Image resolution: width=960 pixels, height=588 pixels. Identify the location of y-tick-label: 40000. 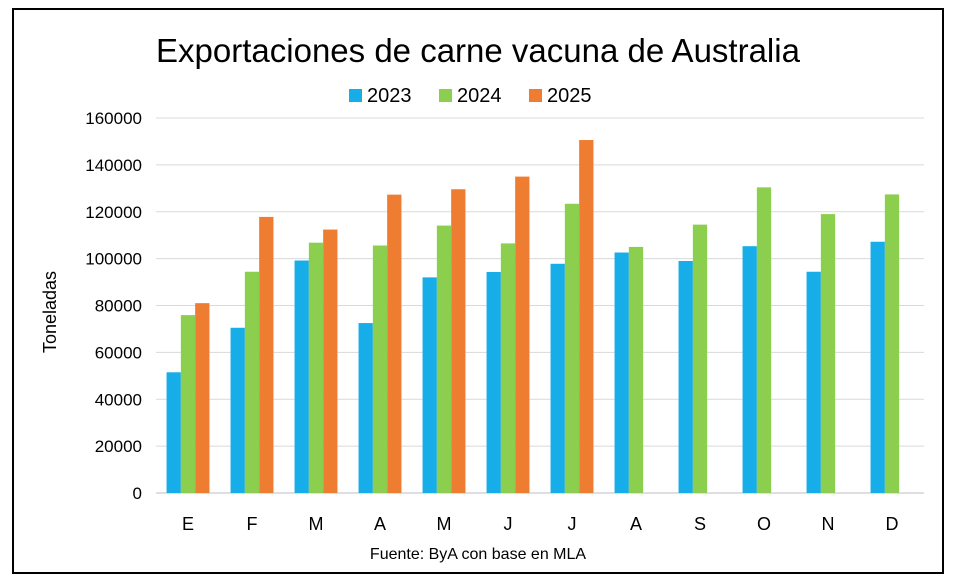
(118, 399).